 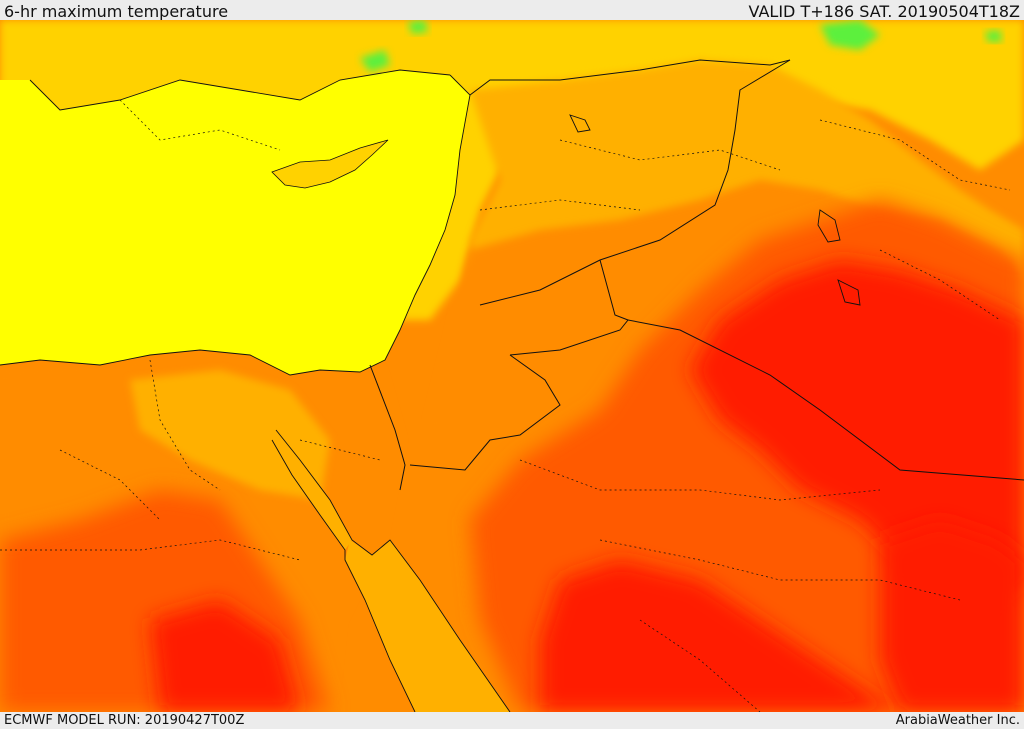 I want to click on valid-time: VALID T+186 SAT. 20190504T18Z, so click(x=884, y=11).